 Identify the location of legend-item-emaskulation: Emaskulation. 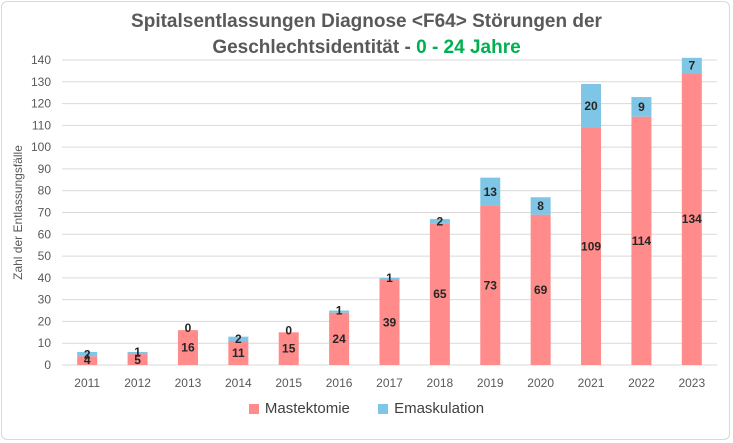
(431, 408).